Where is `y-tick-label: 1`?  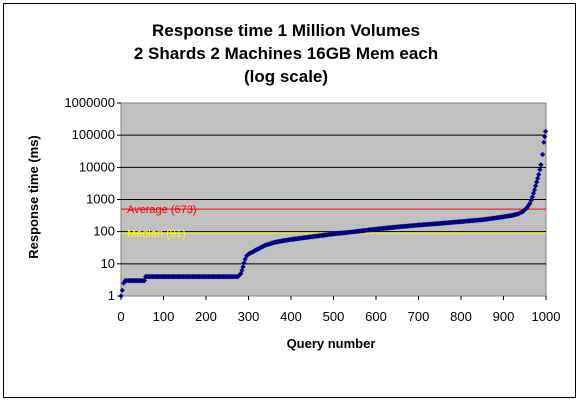 y-tick-label: 1 is located at coordinates (111, 295).